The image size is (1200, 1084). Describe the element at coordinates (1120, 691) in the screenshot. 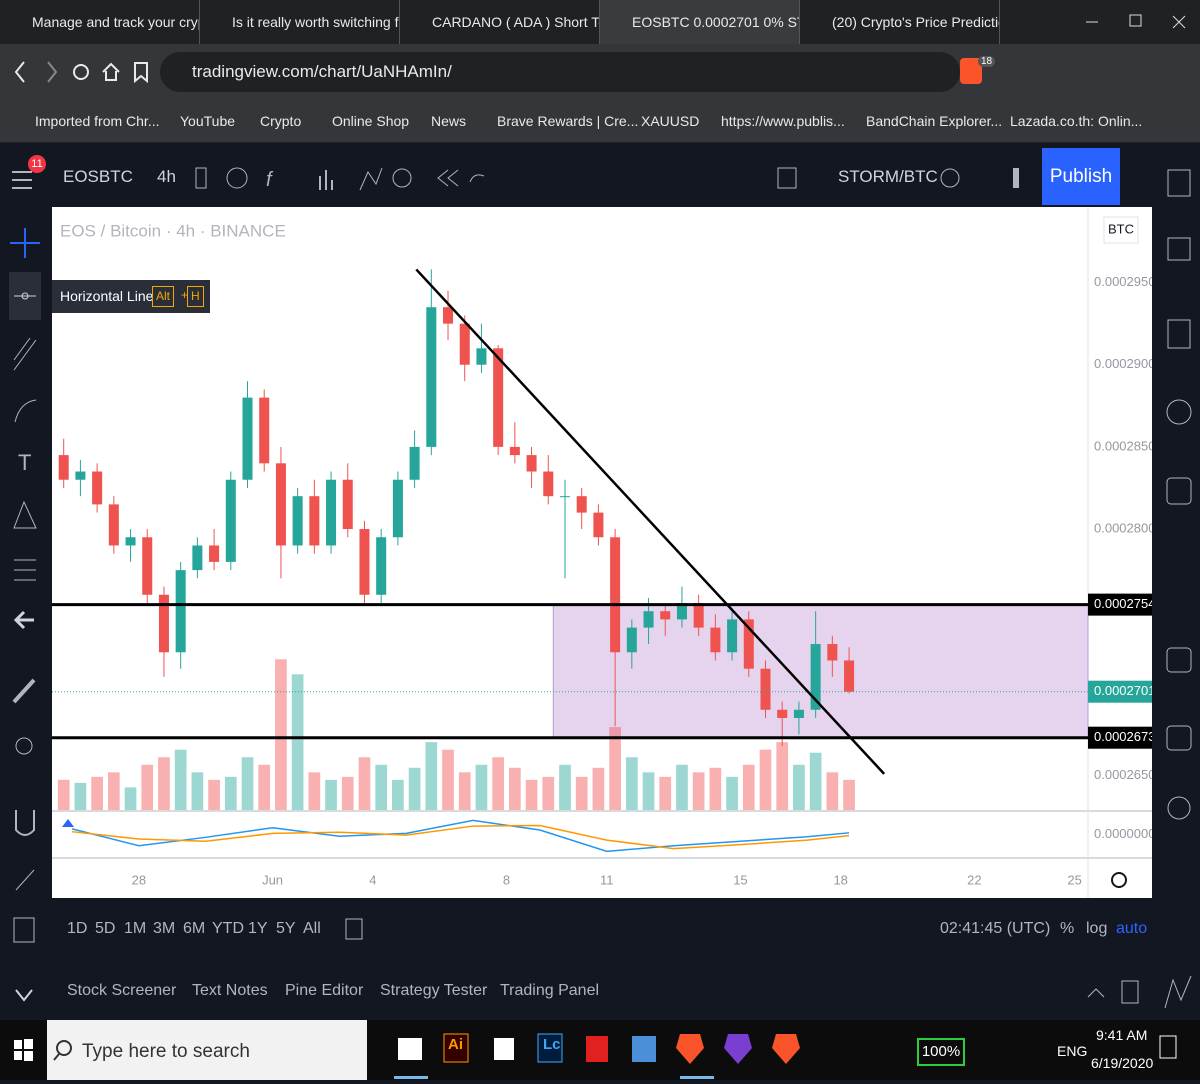

I see `price-badge` at that location.